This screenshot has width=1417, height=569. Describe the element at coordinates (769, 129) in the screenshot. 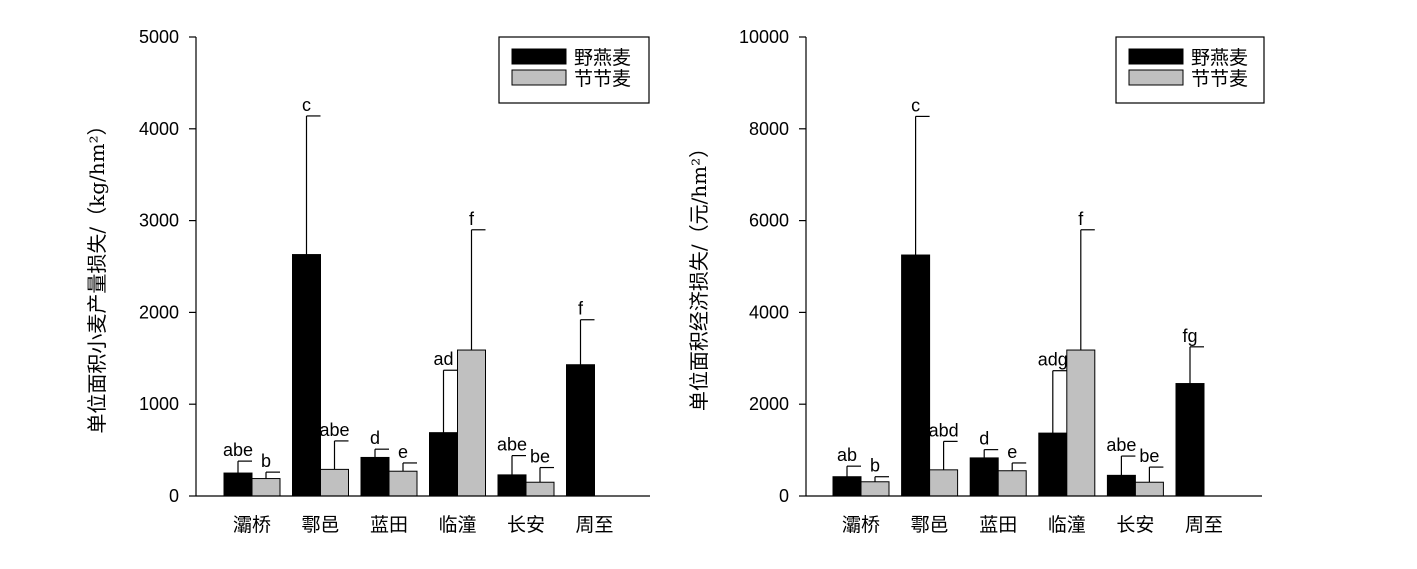

I see `y-tick-label: 8000` at that location.